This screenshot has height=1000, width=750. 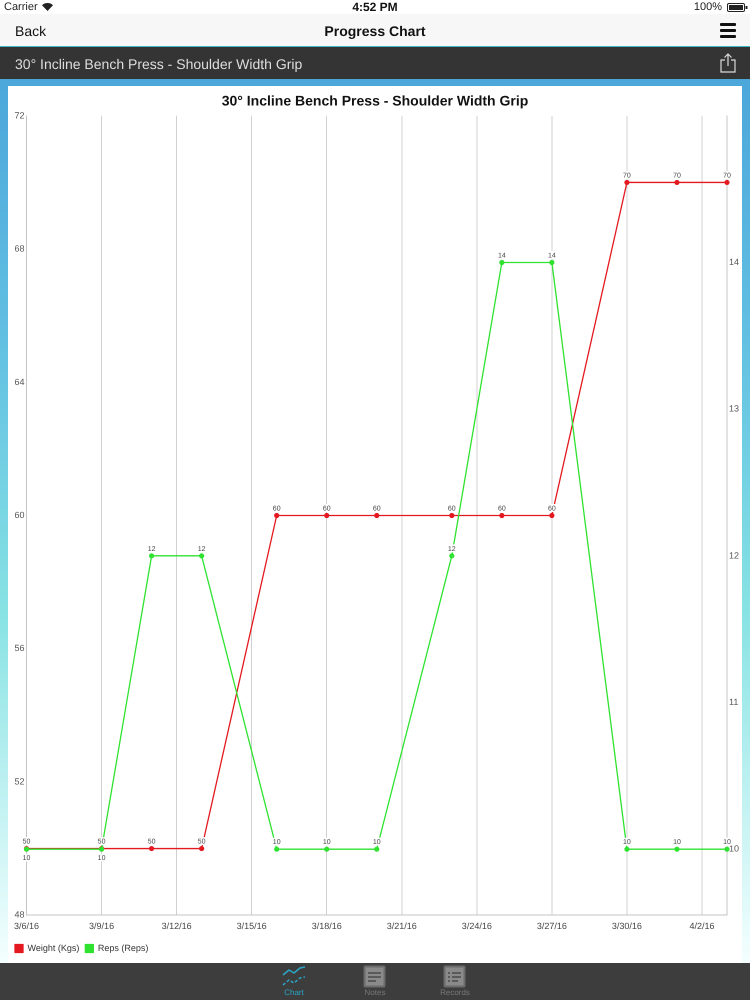 I want to click on legend-label: Reps (Reps), so click(x=123, y=947).